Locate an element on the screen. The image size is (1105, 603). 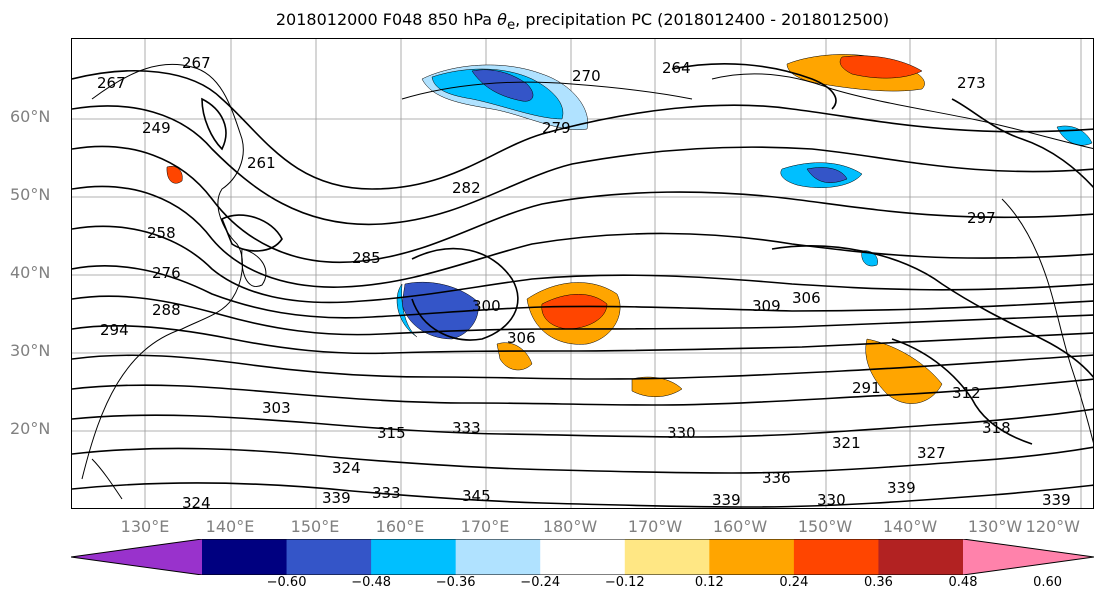
contour-label: 336 is located at coordinates (776, 478).